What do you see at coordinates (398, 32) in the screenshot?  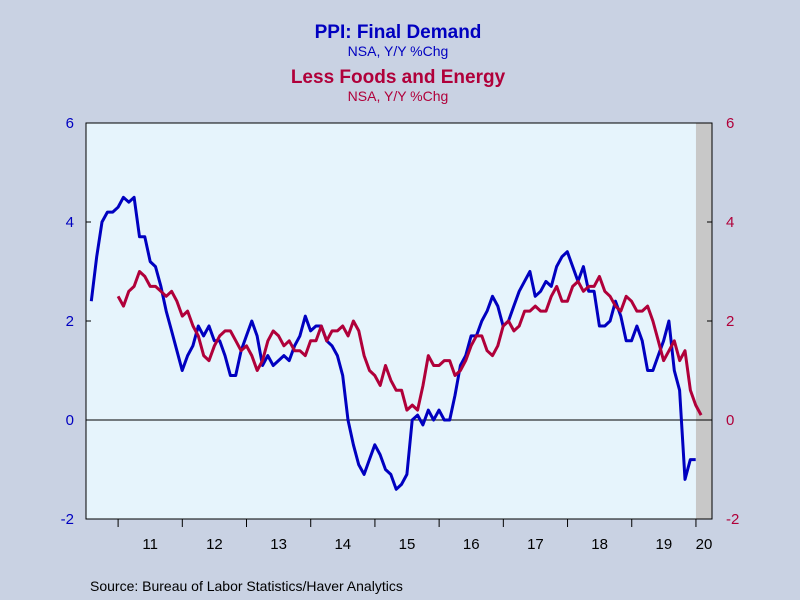 I see `chart-title-1: PPI: Final Demand` at bounding box center [398, 32].